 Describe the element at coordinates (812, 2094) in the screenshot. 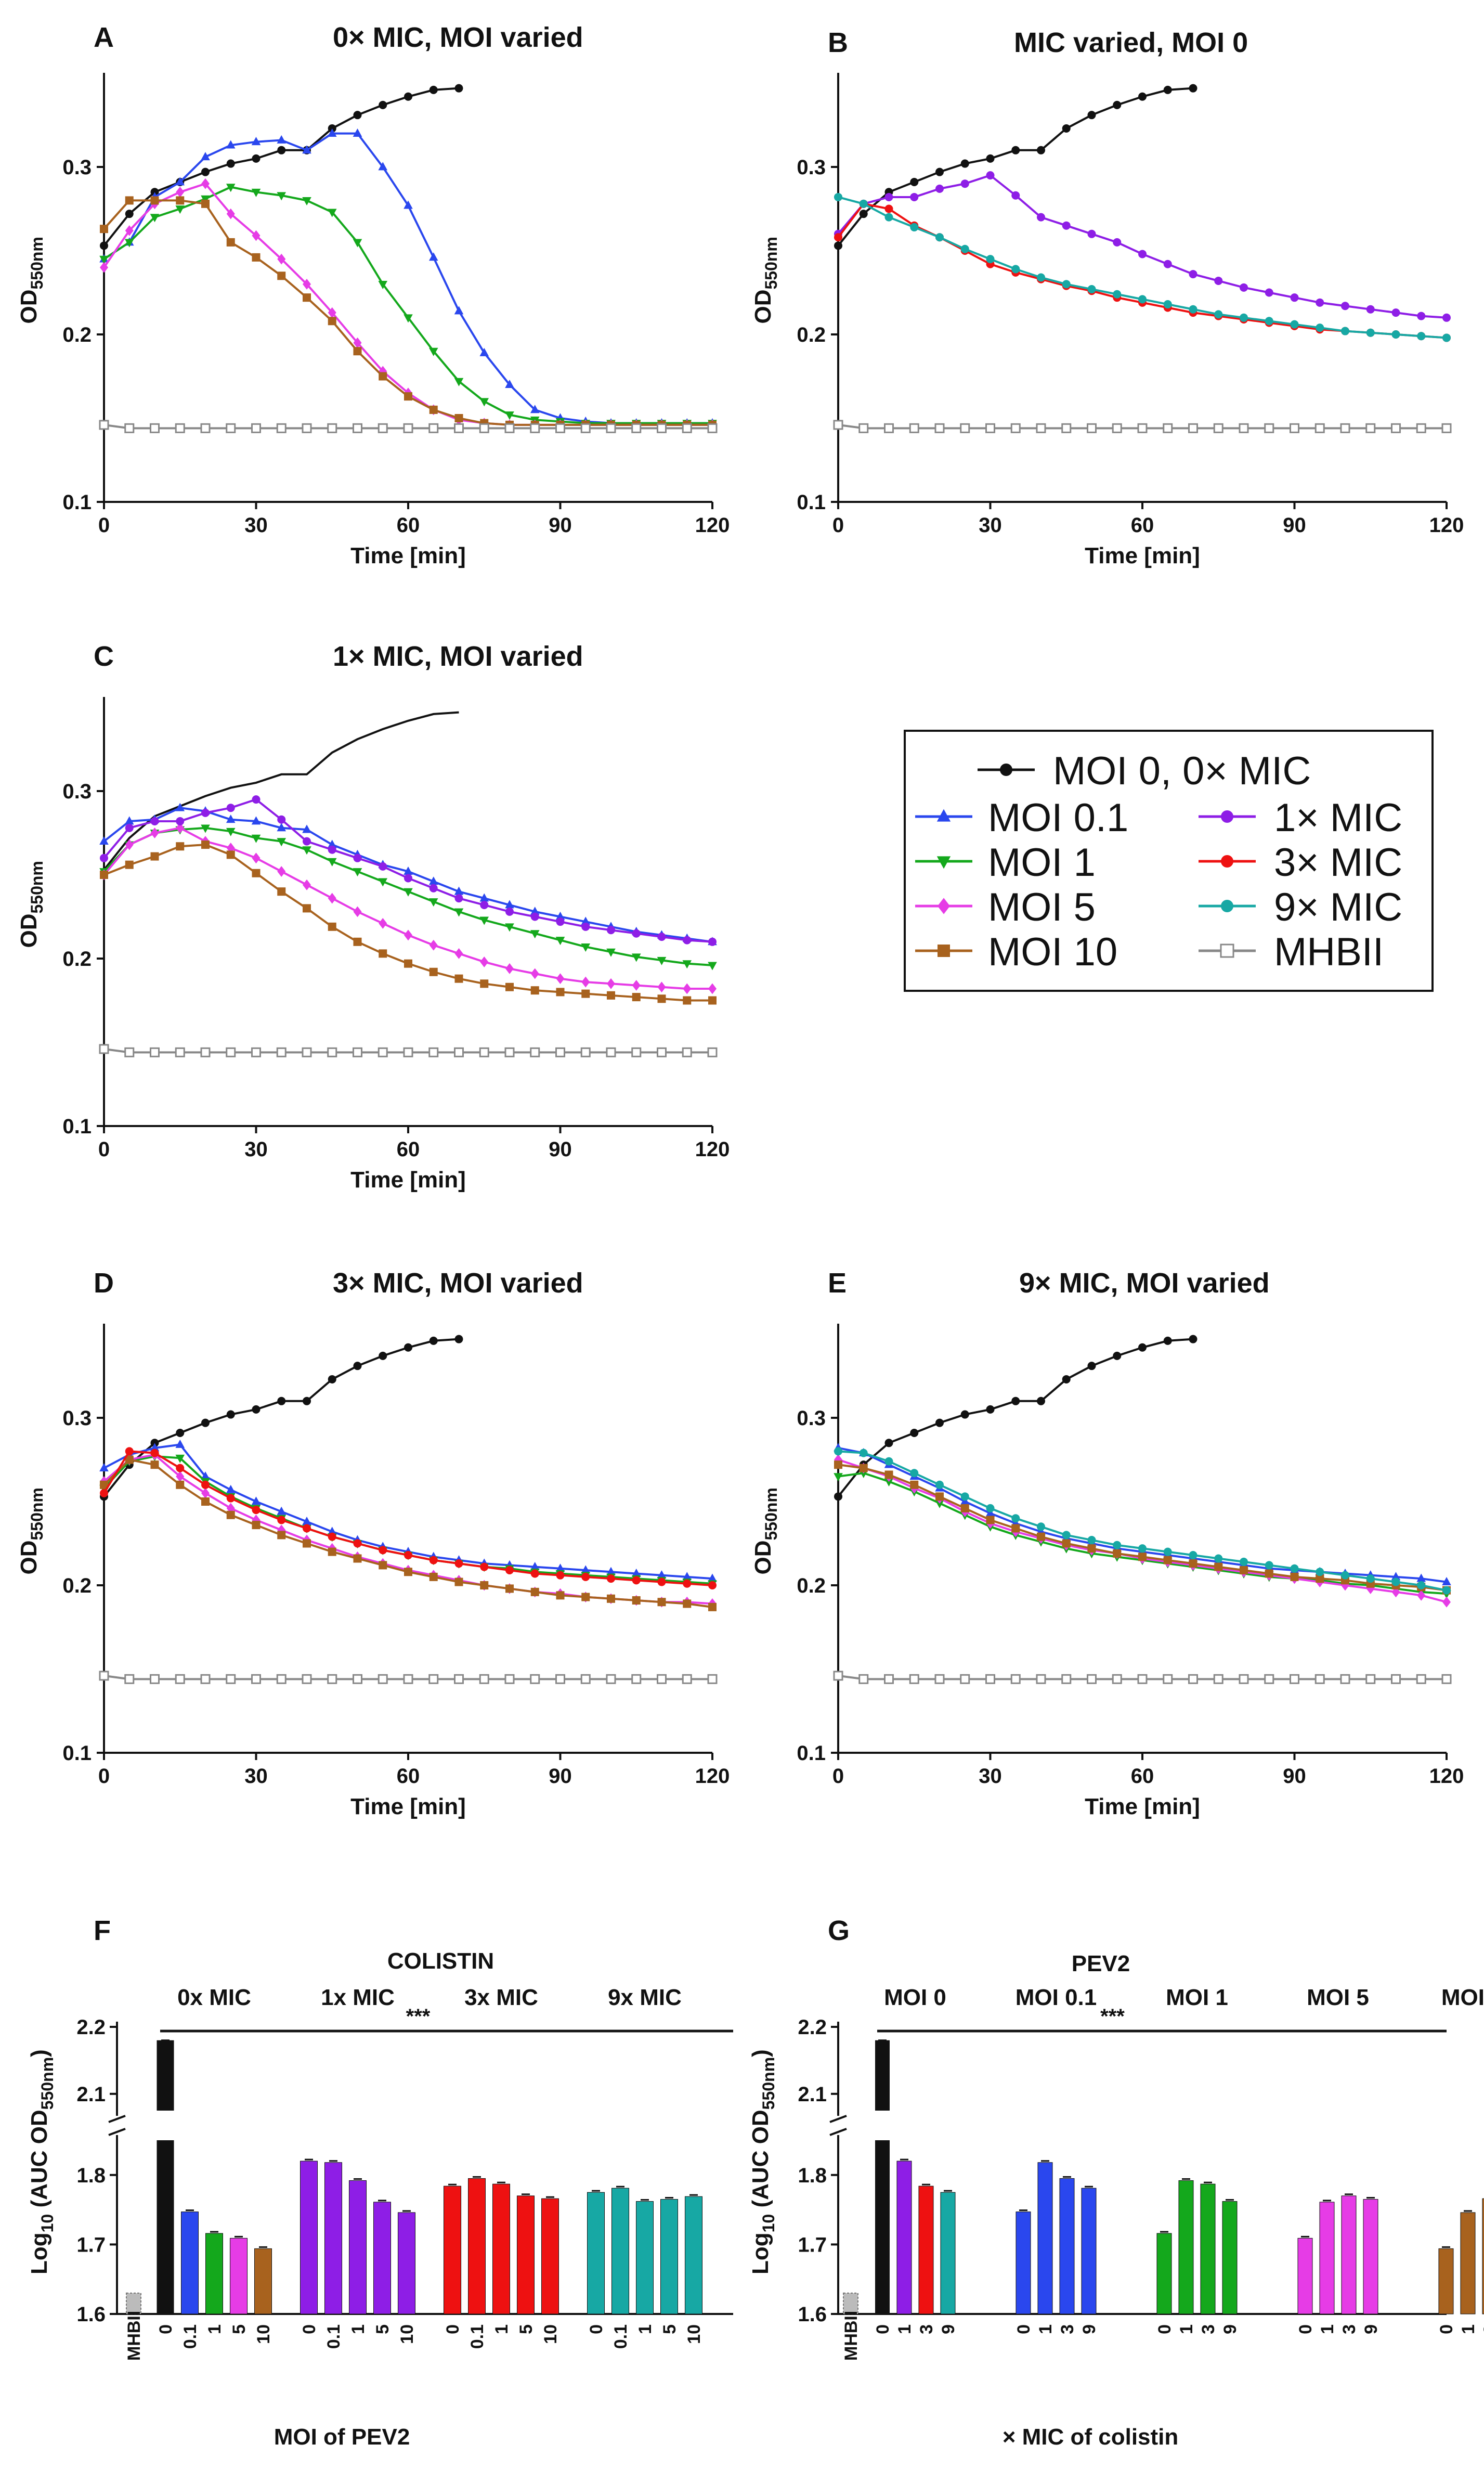

I see `y-tick-label: 2.1` at that location.